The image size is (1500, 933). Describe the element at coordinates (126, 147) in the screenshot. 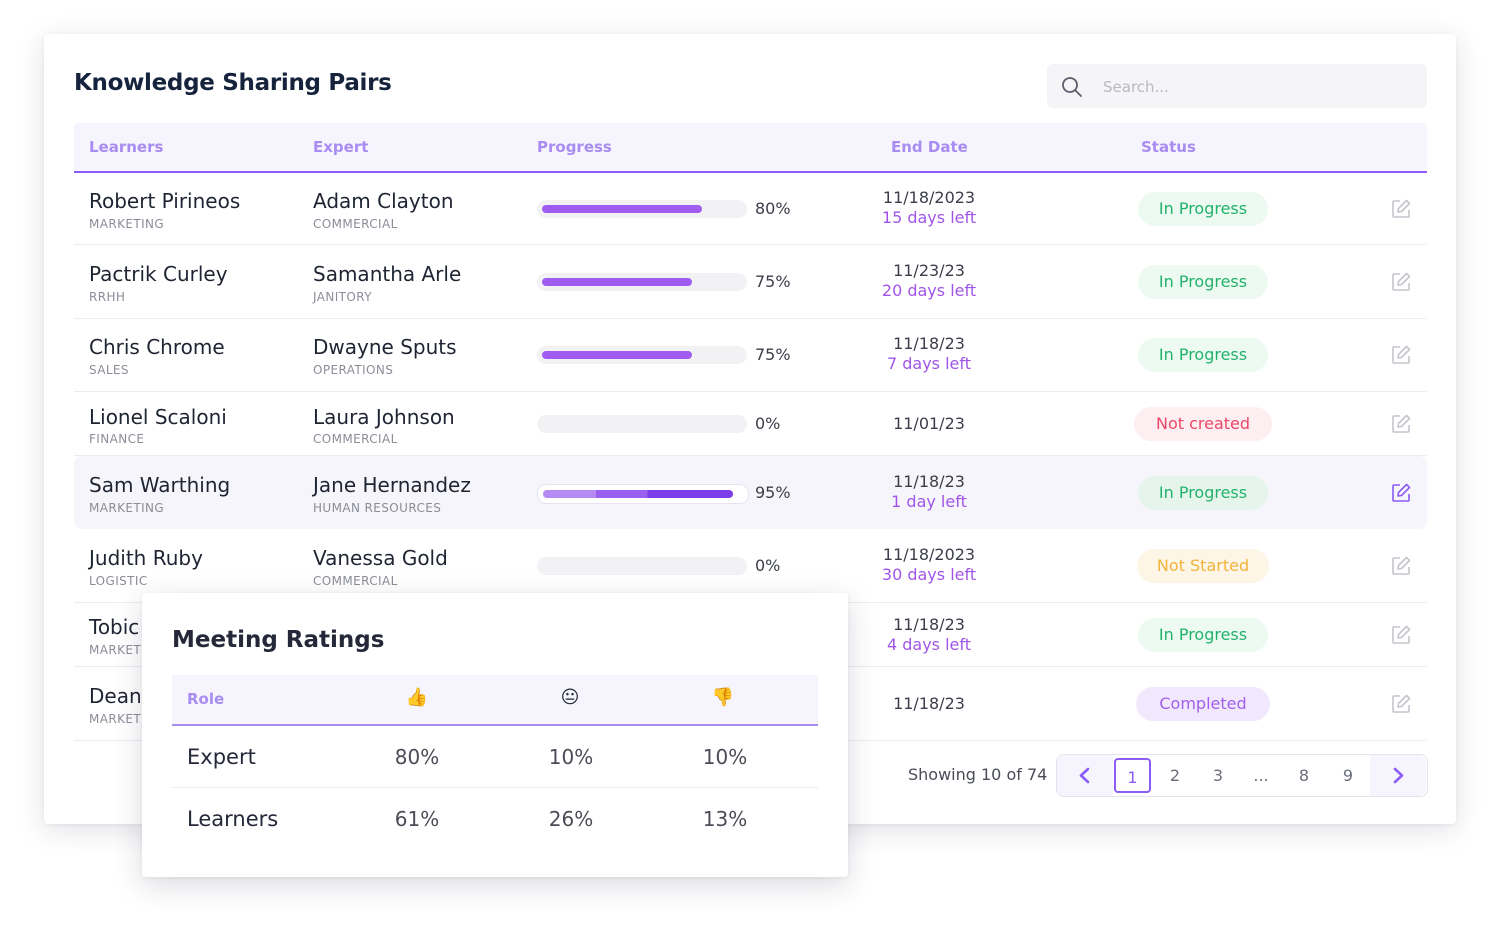

I see `col-learners: Learners` at that location.